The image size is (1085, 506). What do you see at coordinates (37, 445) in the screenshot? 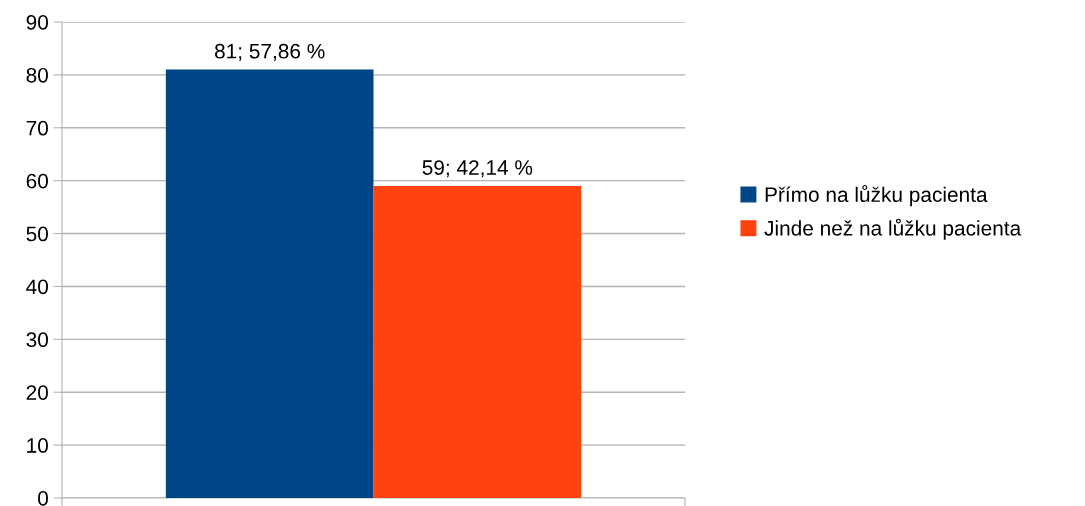
I see `y-tick-label: 10` at bounding box center [37, 445].